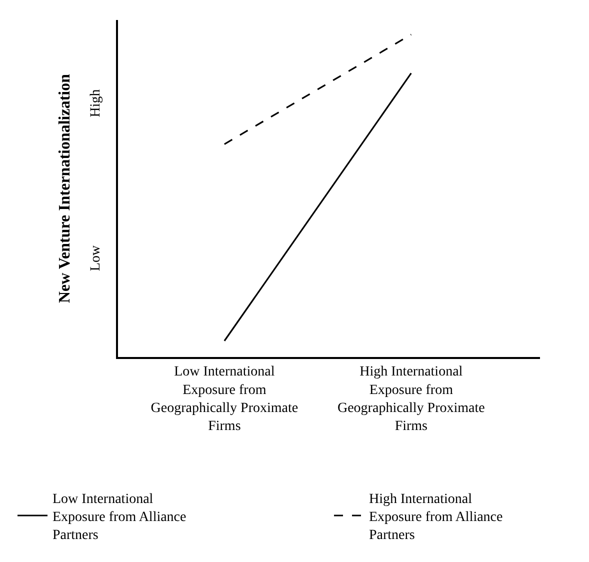 The image size is (589, 562). Describe the element at coordinates (119, 518) in the screenshot. I see `legend-label: Low International Exposure from Alliance Partners` at that location.